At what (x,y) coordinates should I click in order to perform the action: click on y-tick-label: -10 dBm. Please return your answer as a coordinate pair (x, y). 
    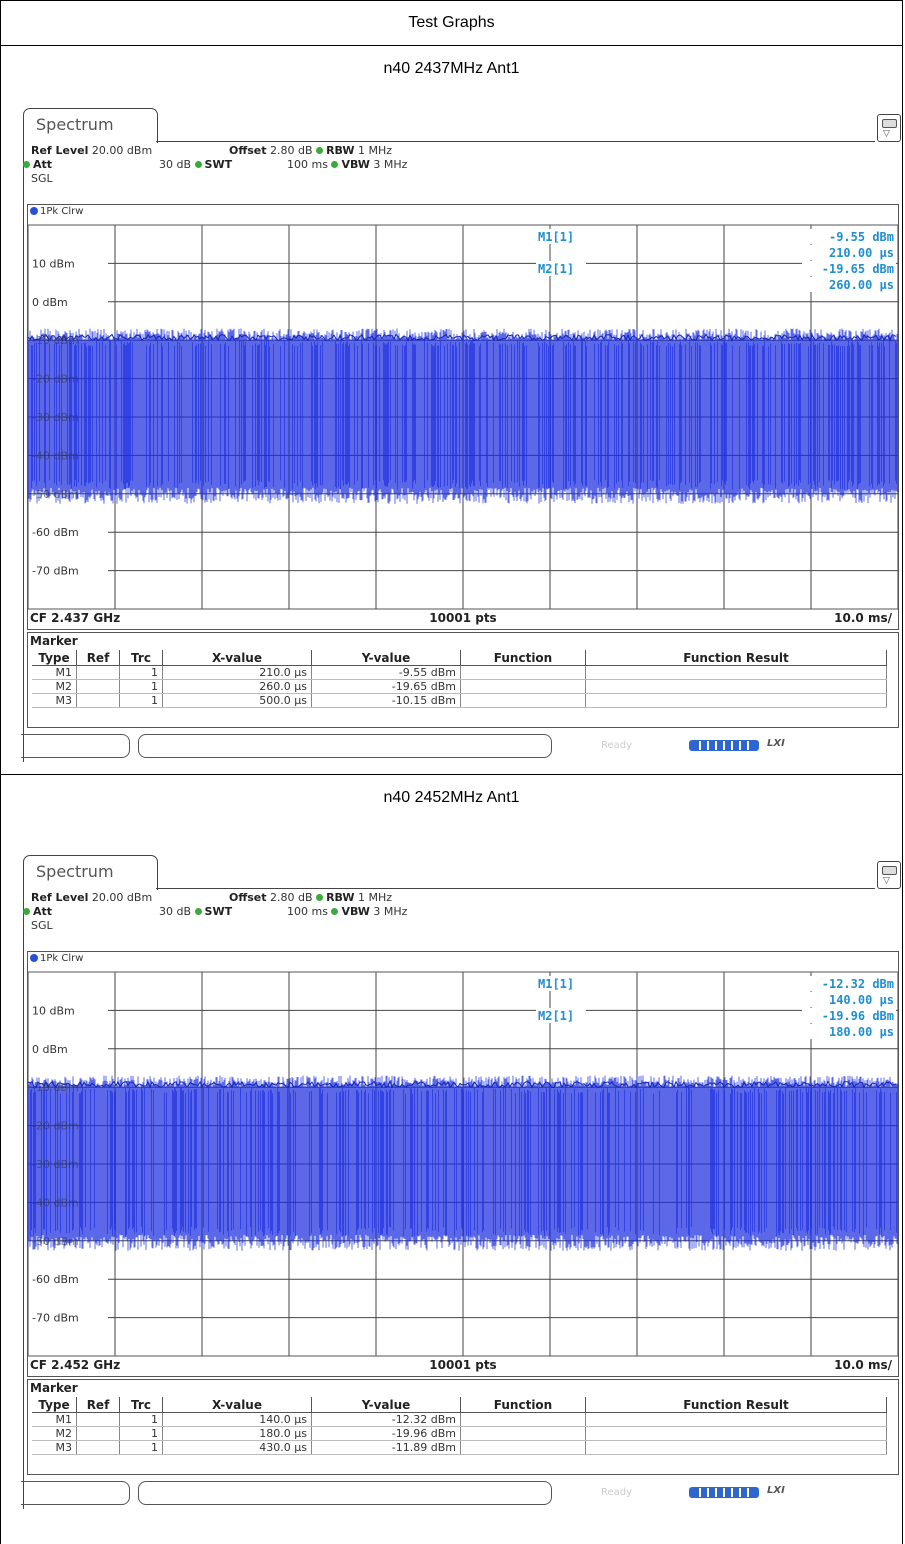
    Looking at the image, I should click on (55, 1087).